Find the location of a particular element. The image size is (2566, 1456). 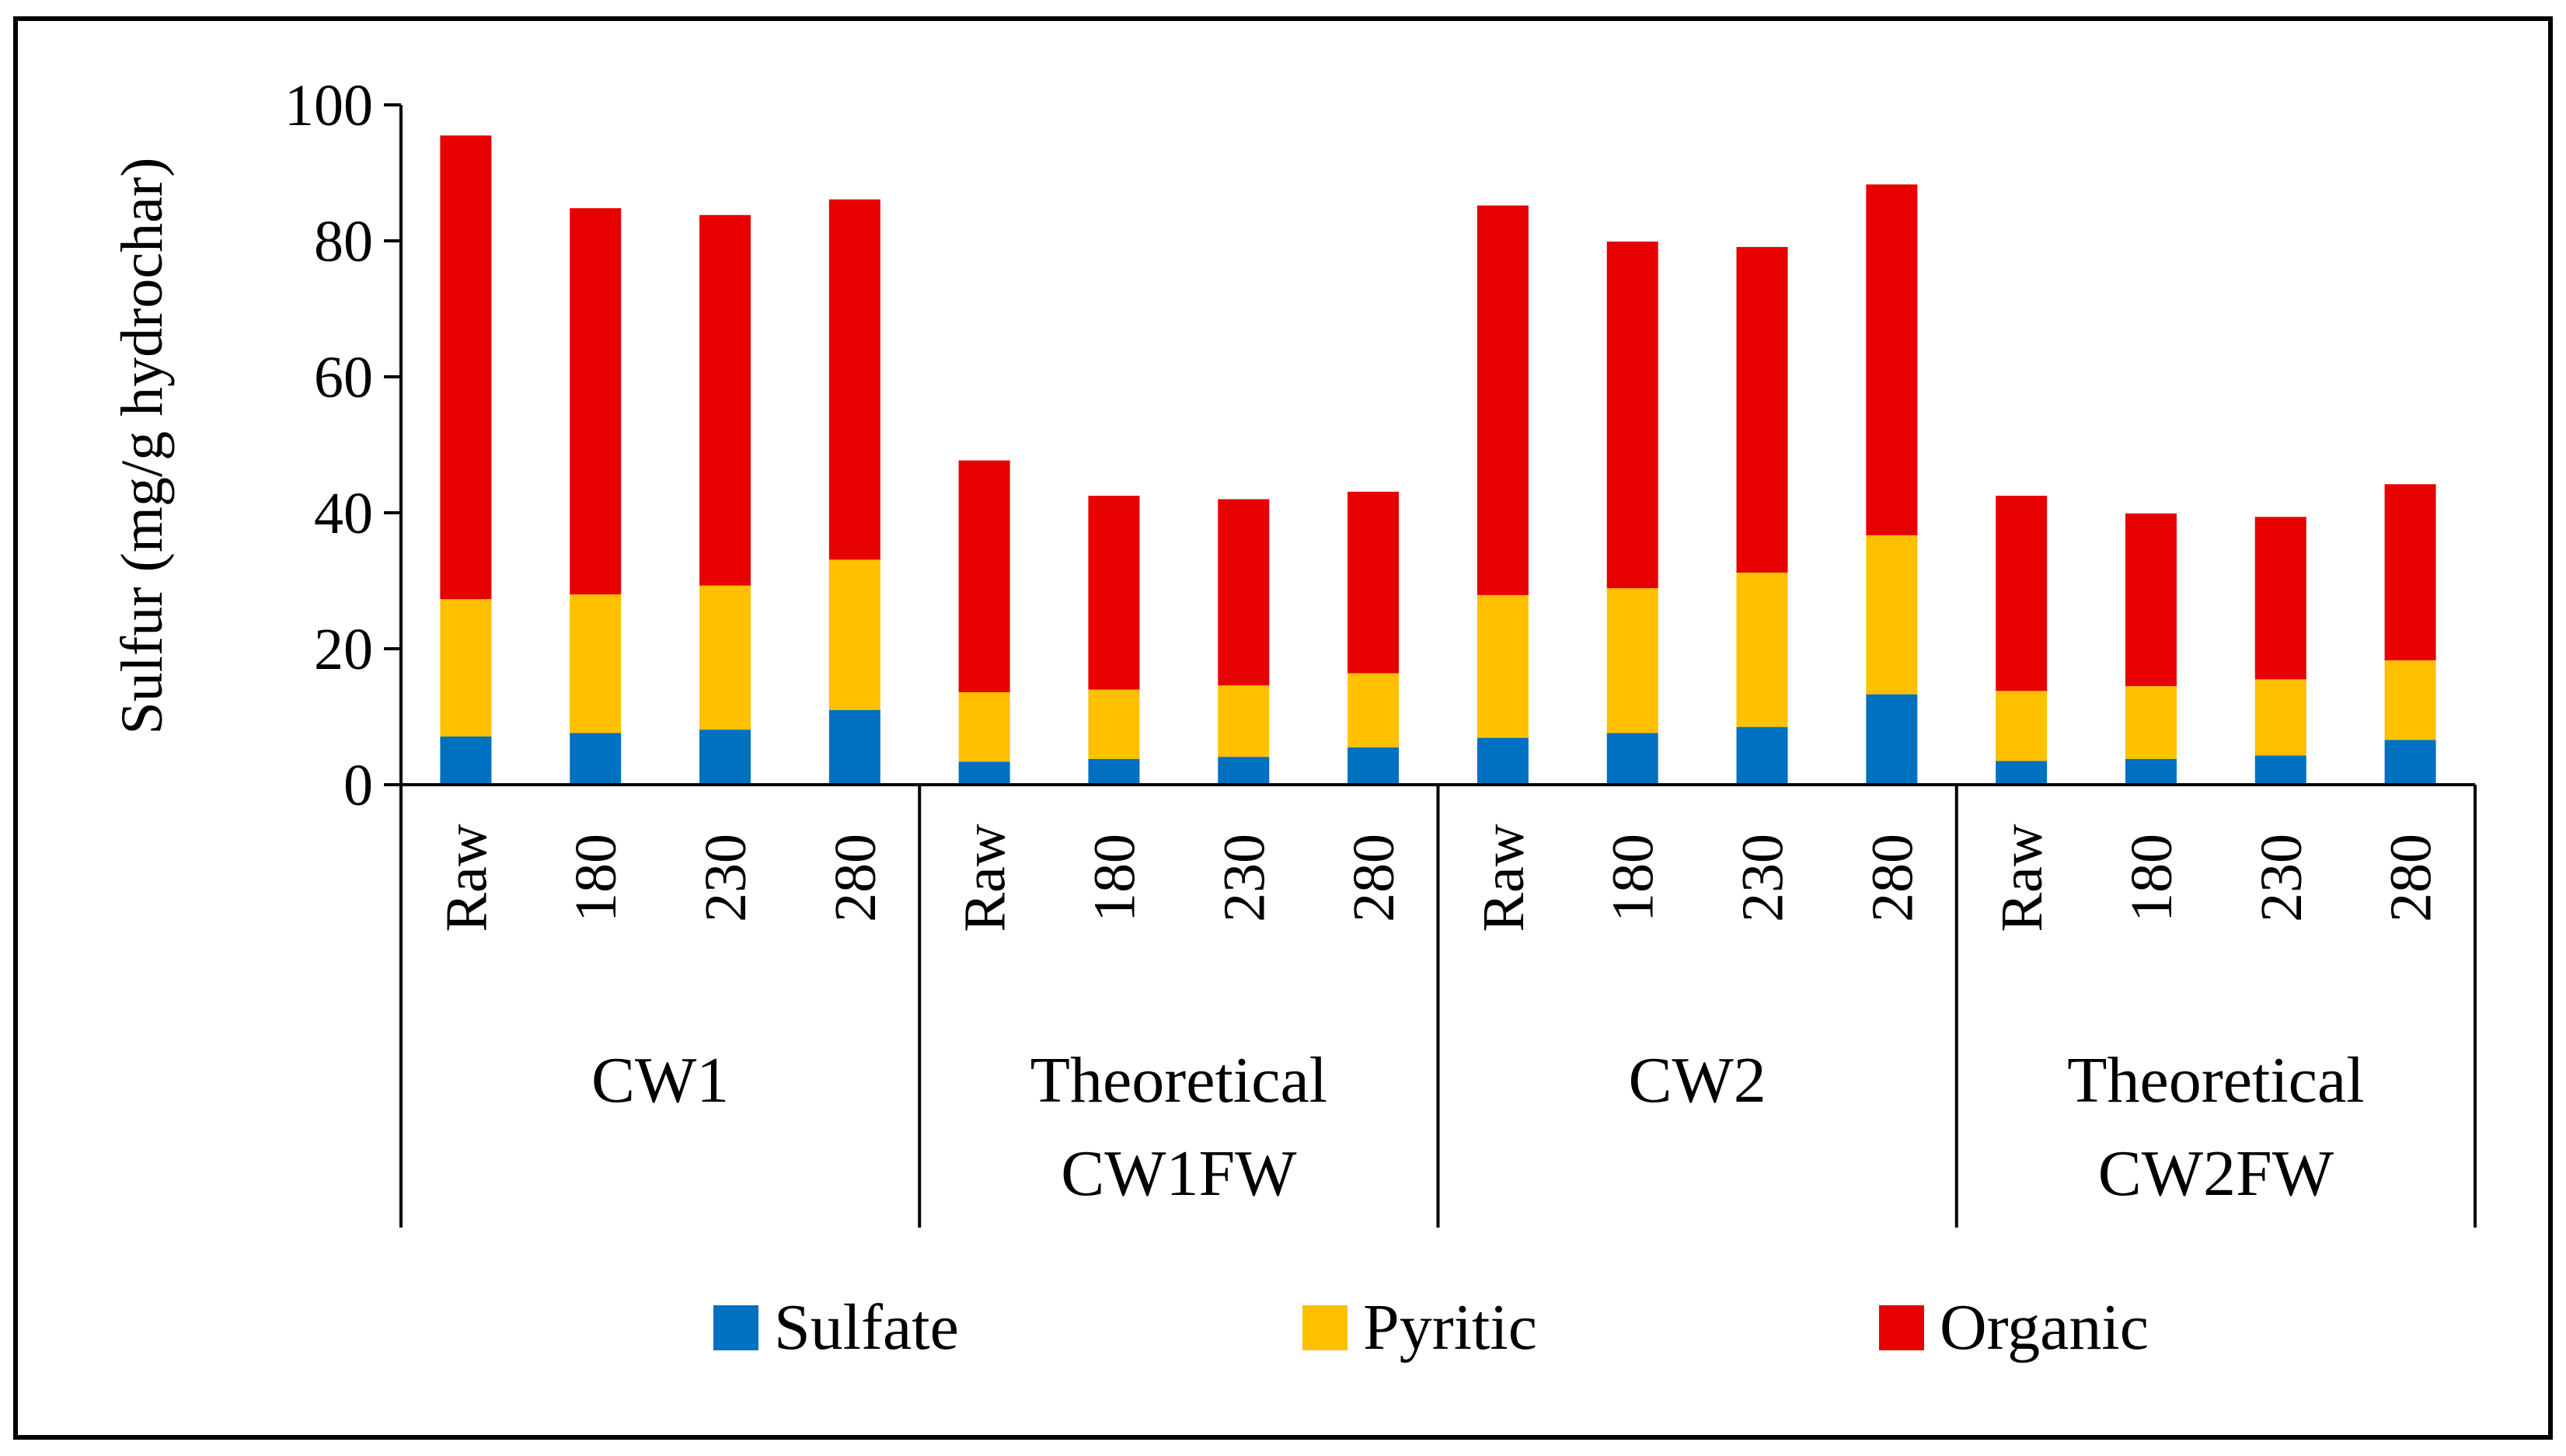

bar-organic-g4-raw is located at coordinates (2022, 594).